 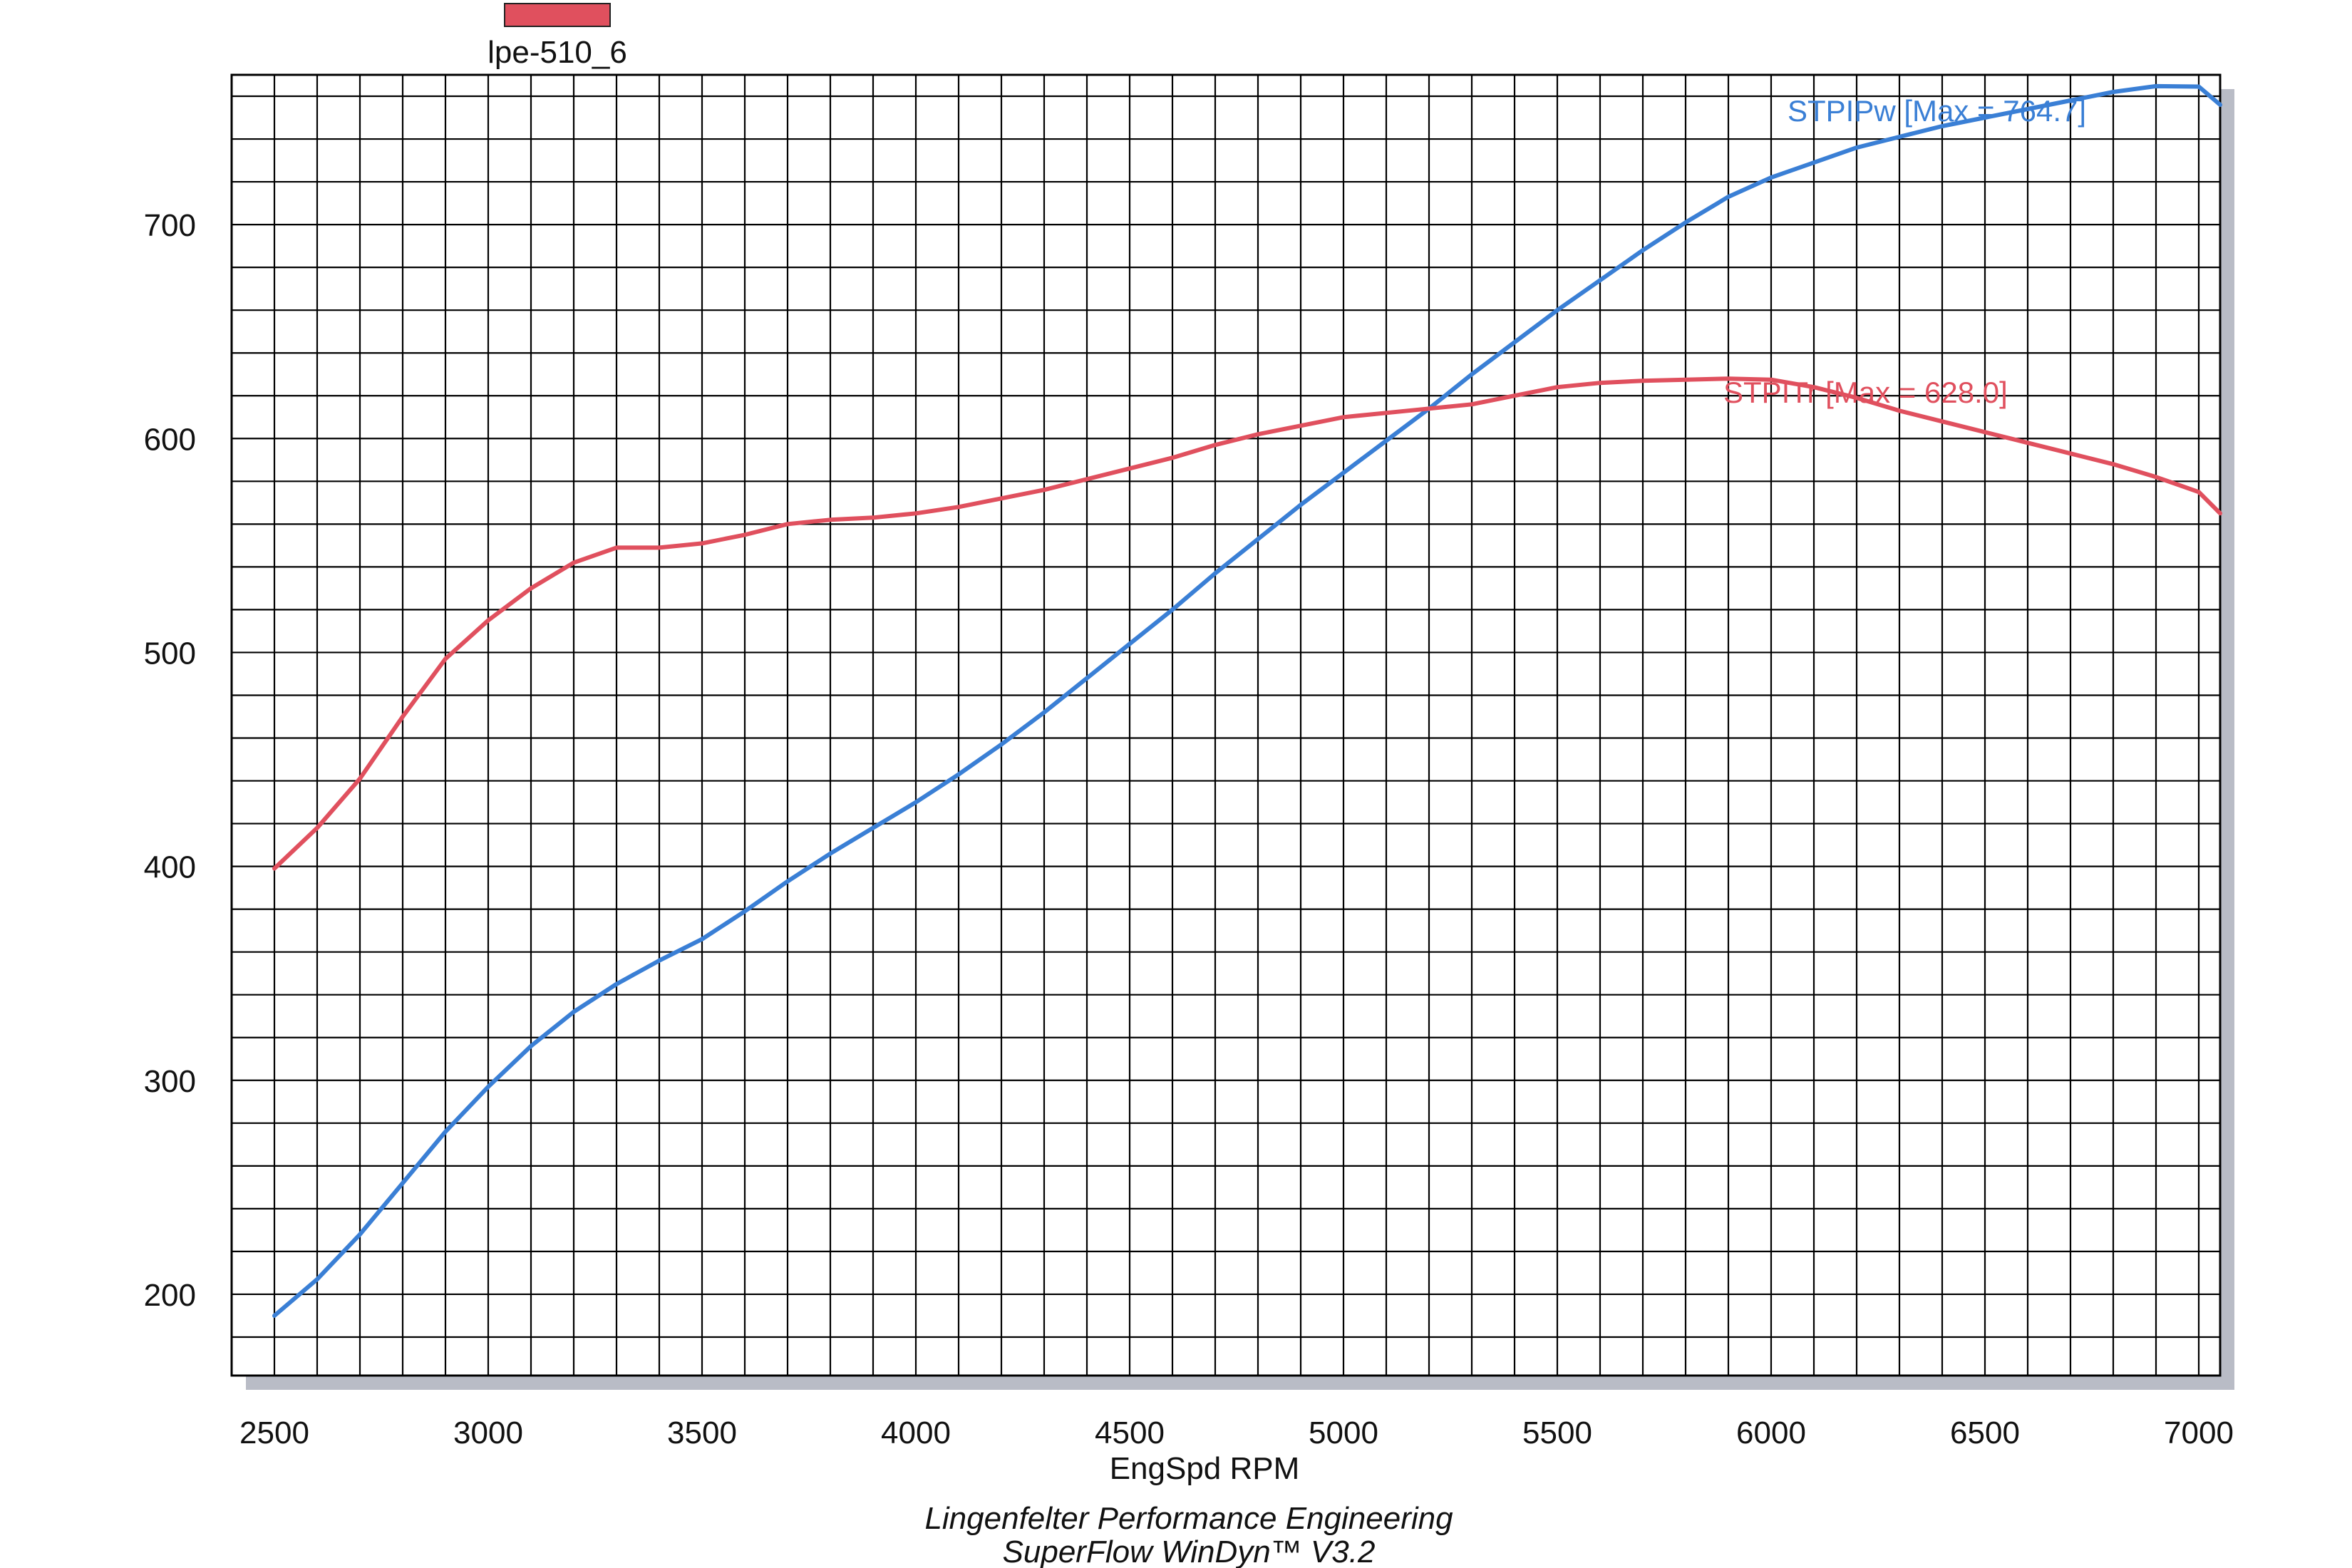 I want to click on x-tick-label: 5000, so click(x=1344, y=1433).